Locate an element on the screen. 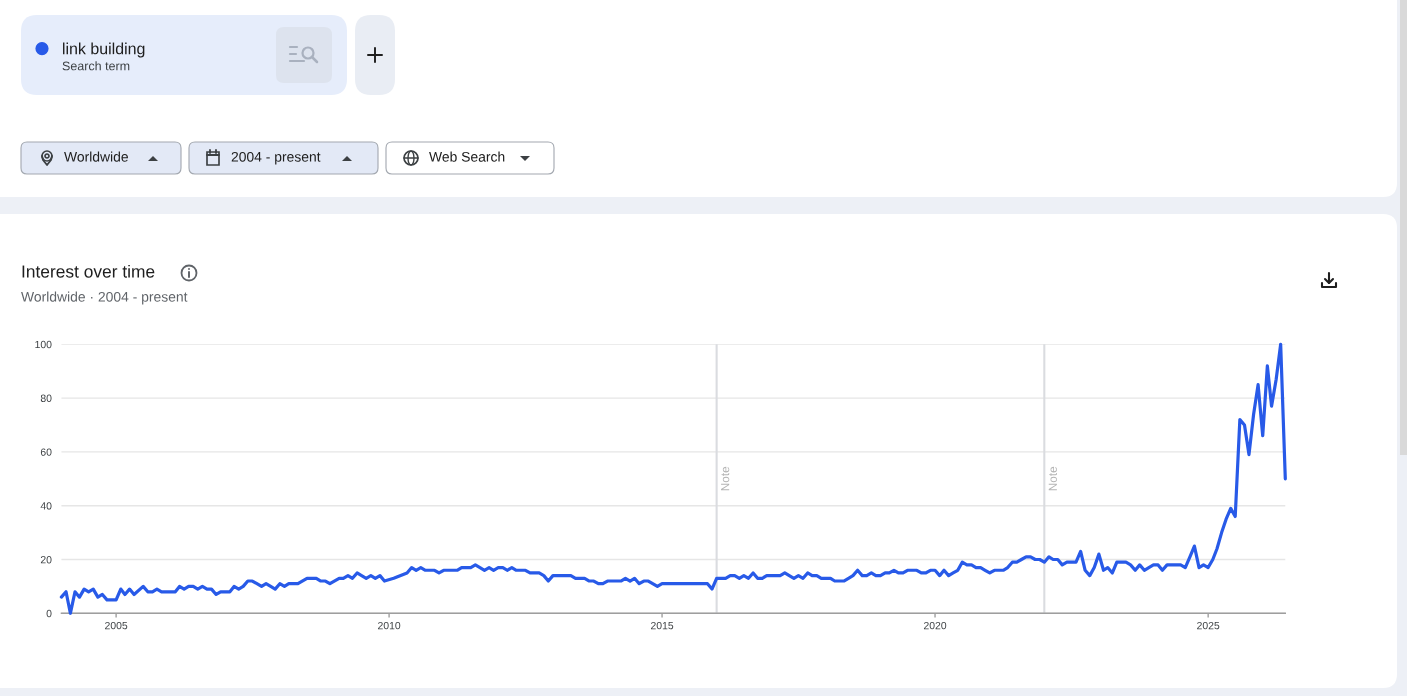  y-tick-label: 80 is located at coordinates (46, 398).